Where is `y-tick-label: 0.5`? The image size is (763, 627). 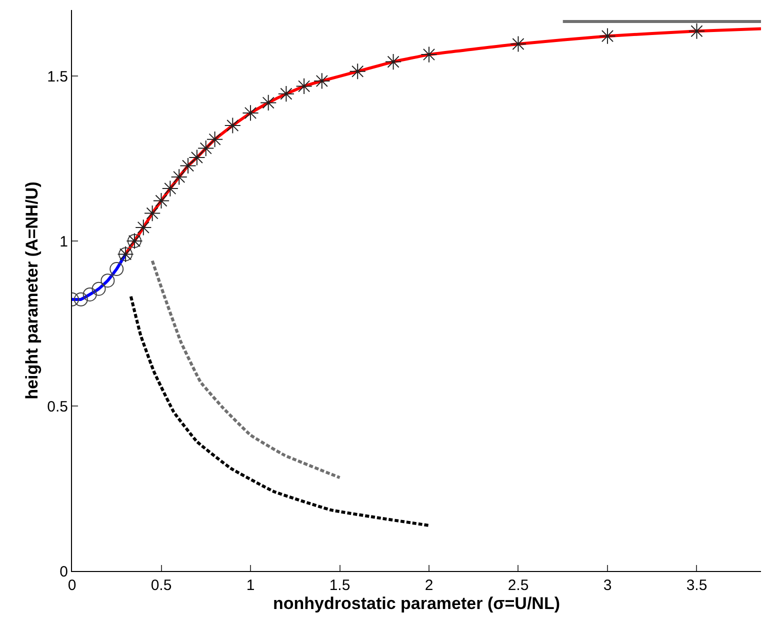
y-tick-label: 0.5 is located at coordinates (57, 407).